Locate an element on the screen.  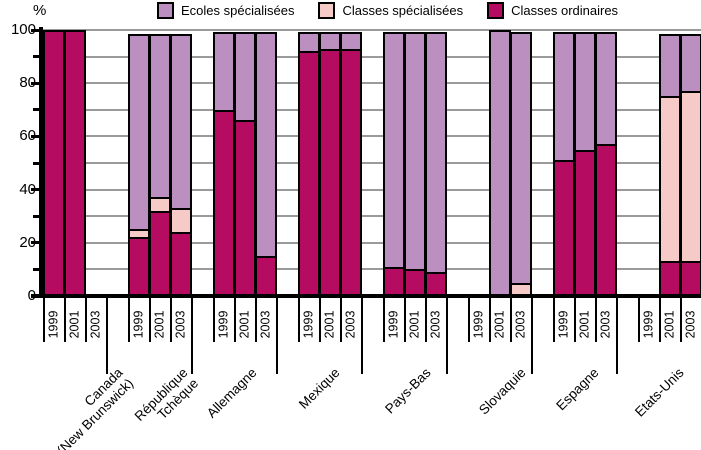
y-axis-minor-tick is located at coordinates (36, 110).